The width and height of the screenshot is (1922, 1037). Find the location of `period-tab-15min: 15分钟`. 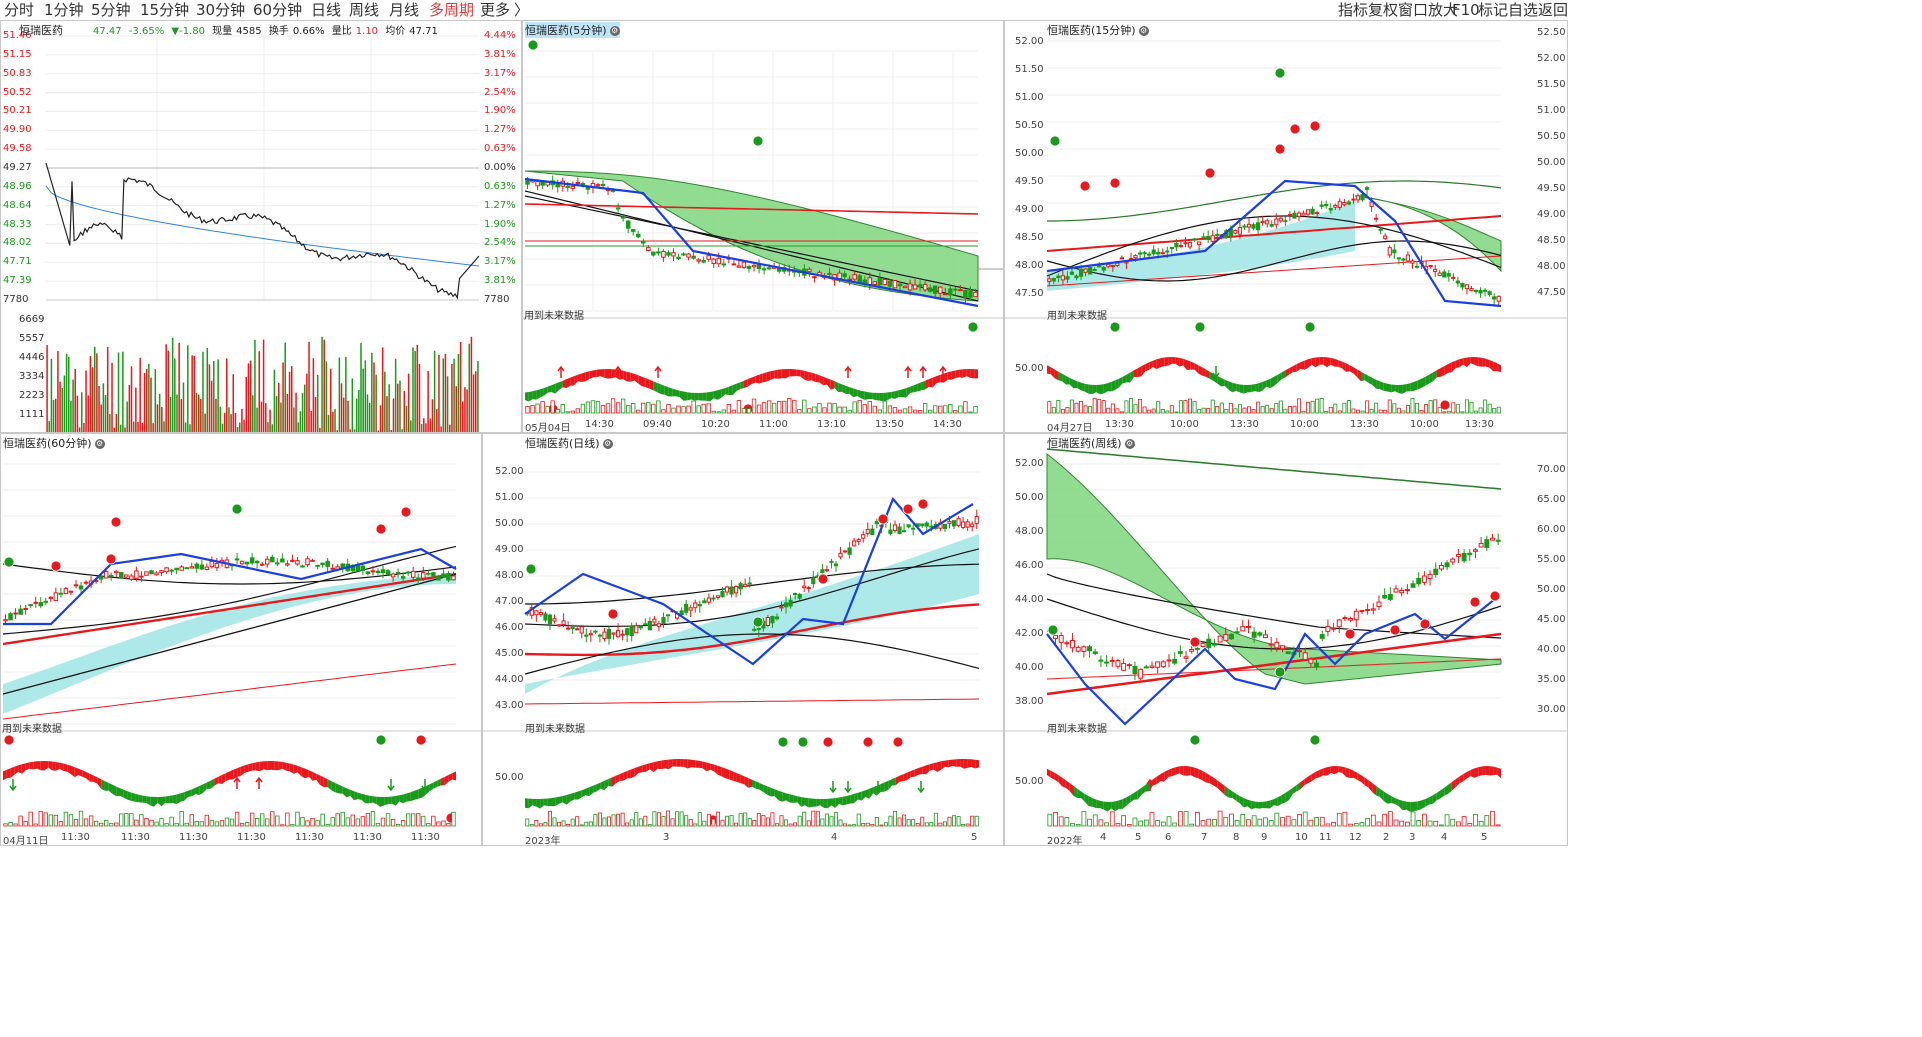

period-tab-15min: 15分钟 is located at coordinates (165, 10).